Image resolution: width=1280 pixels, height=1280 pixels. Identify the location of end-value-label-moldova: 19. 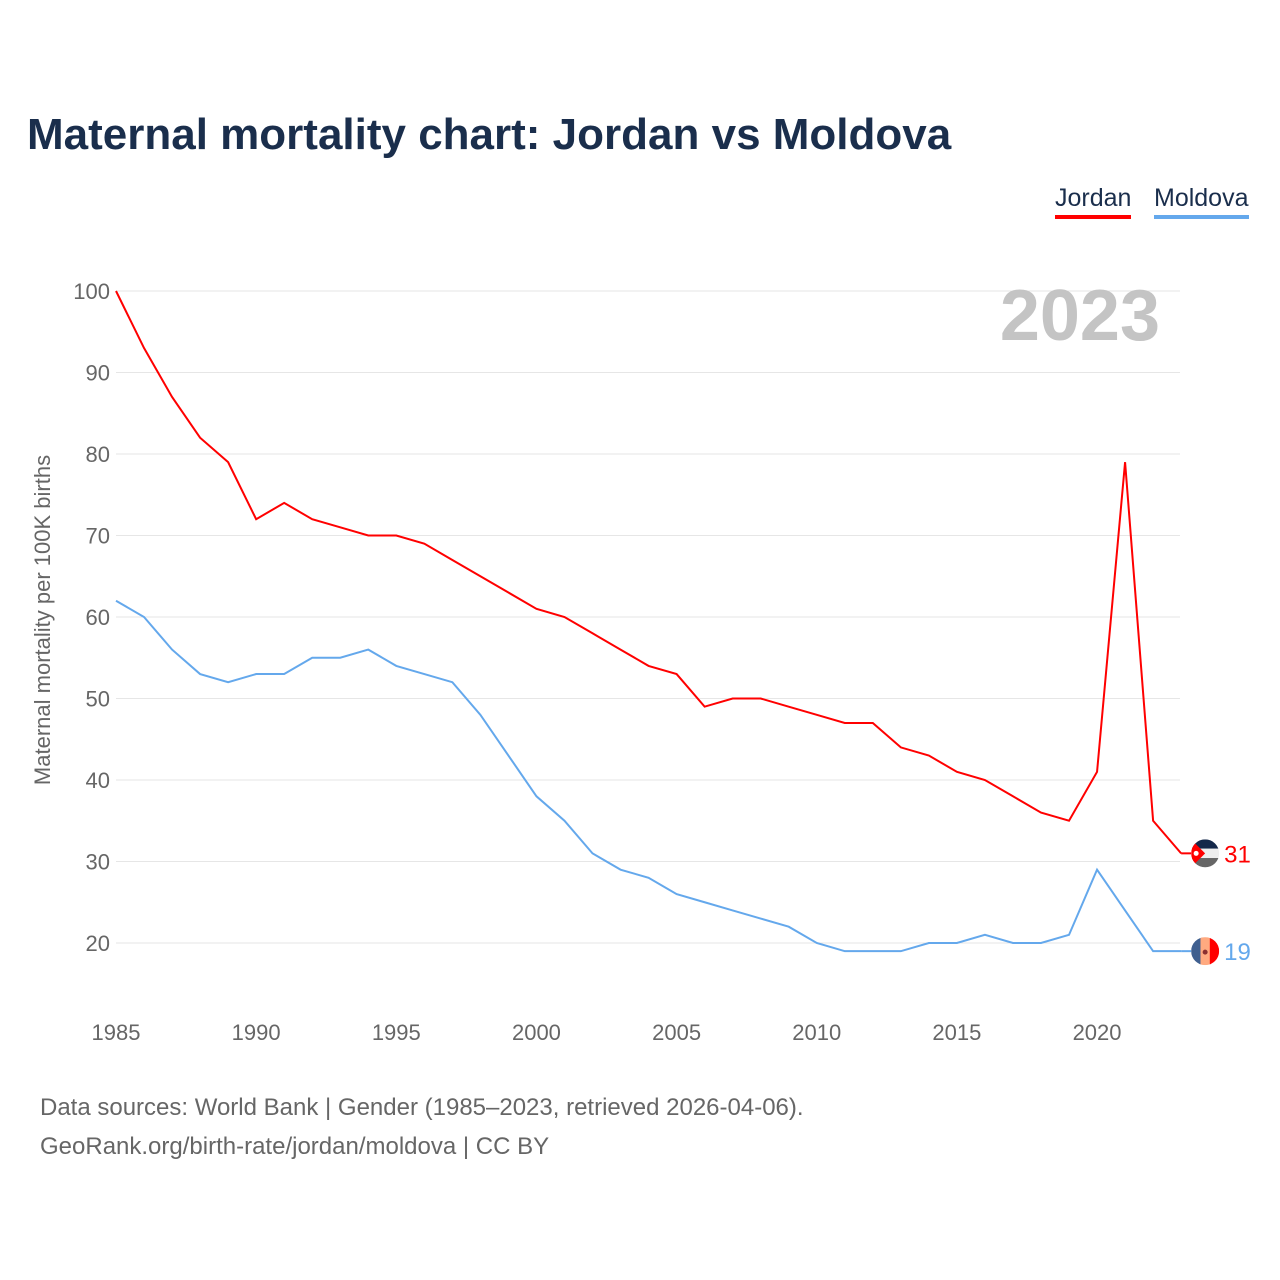
(1237, 952).